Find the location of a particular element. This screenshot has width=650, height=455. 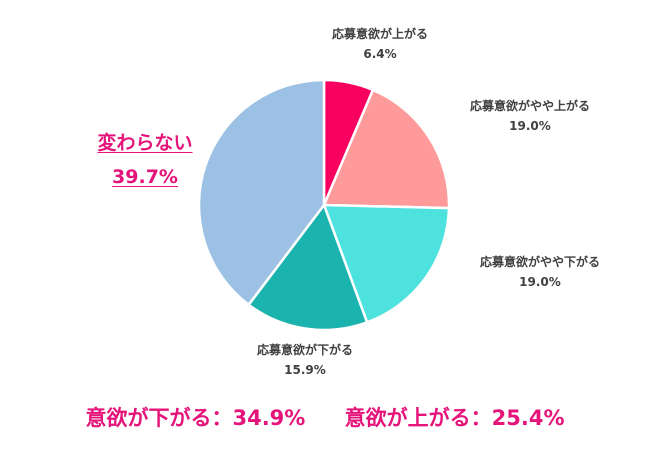

label-slightly-up: 応募意欲がやや上がる 19.0% is located at coordinates (530, 116).